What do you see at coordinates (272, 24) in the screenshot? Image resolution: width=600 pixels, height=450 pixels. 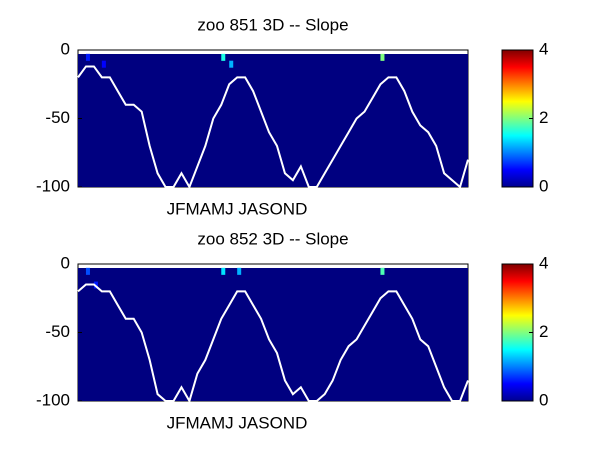 I see `chart-title: zoo 851 3D -- Slope` at bounding box center [272, 24].